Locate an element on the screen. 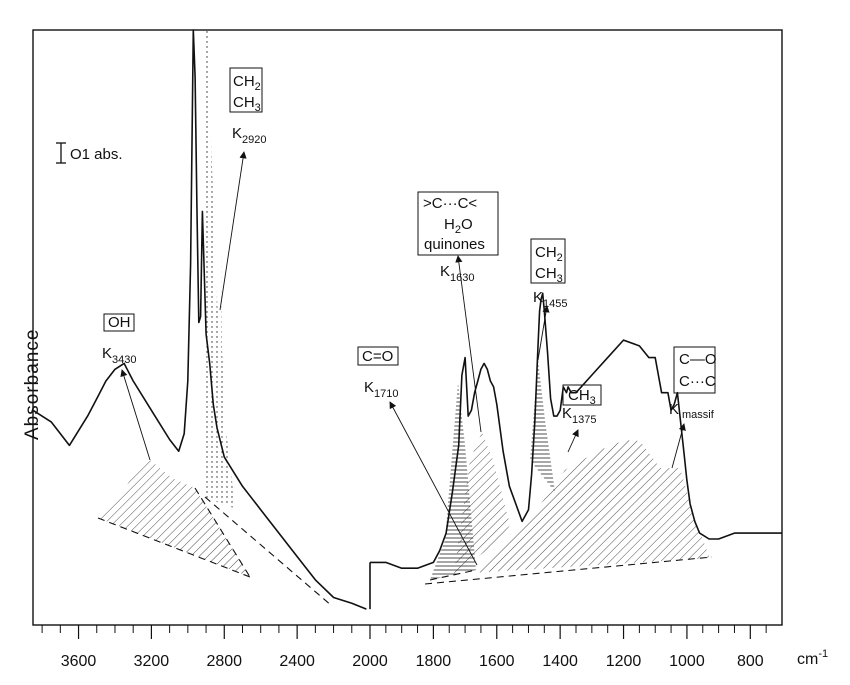  annotation-box-text: quinones is located at coordinates (454, 244).